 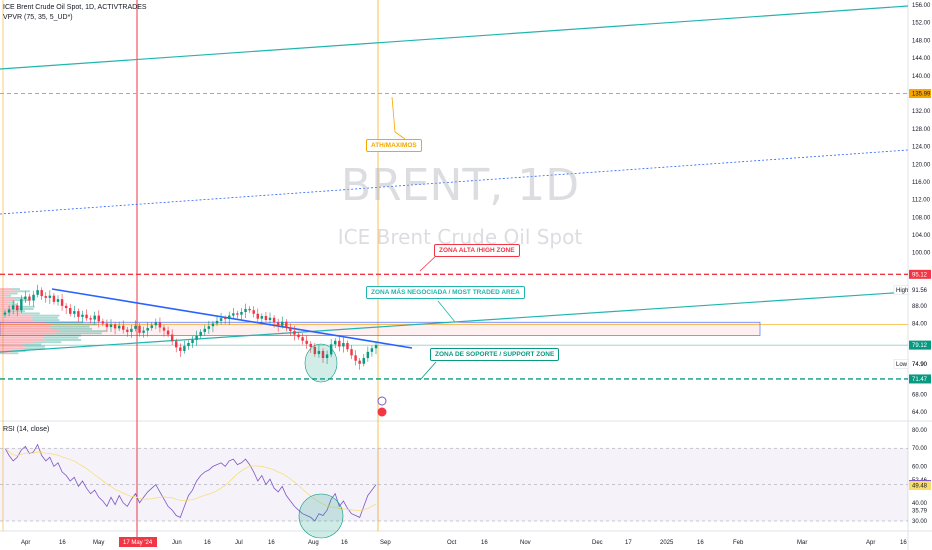 What do you see at coordinates (195, 350) in the screenshot?
I see `candles` at bounding box center [195, 350].